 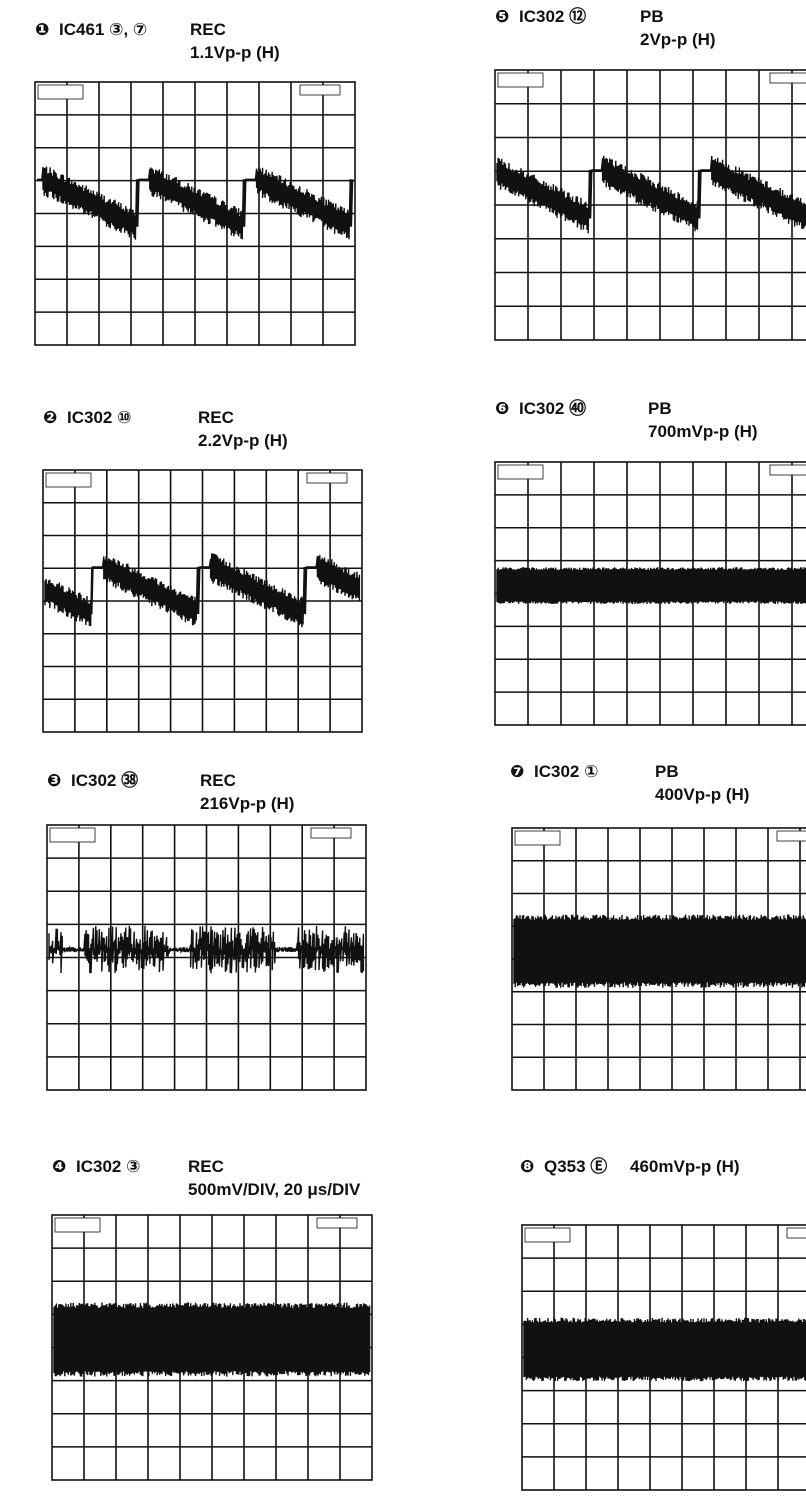 I want to click on scope-panel: ❹ IC302 ③ REC 500mV/DIV, 20 μs/DIV, so click(x=212, y=1319).